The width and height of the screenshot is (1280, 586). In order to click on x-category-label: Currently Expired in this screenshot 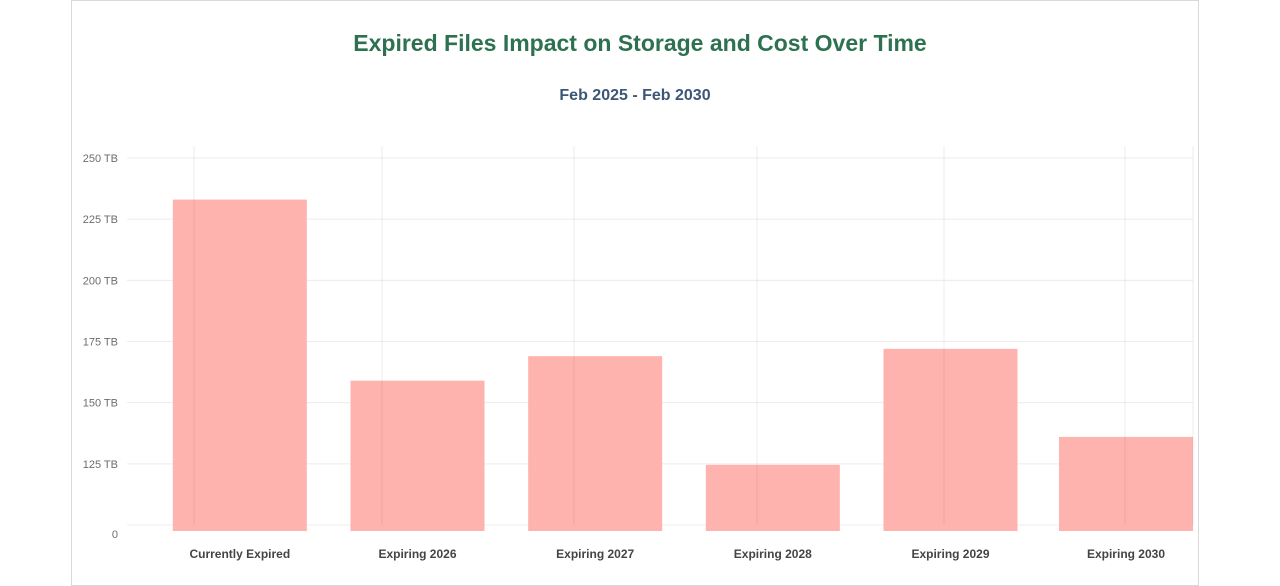, I will do `click(239, 554)`.